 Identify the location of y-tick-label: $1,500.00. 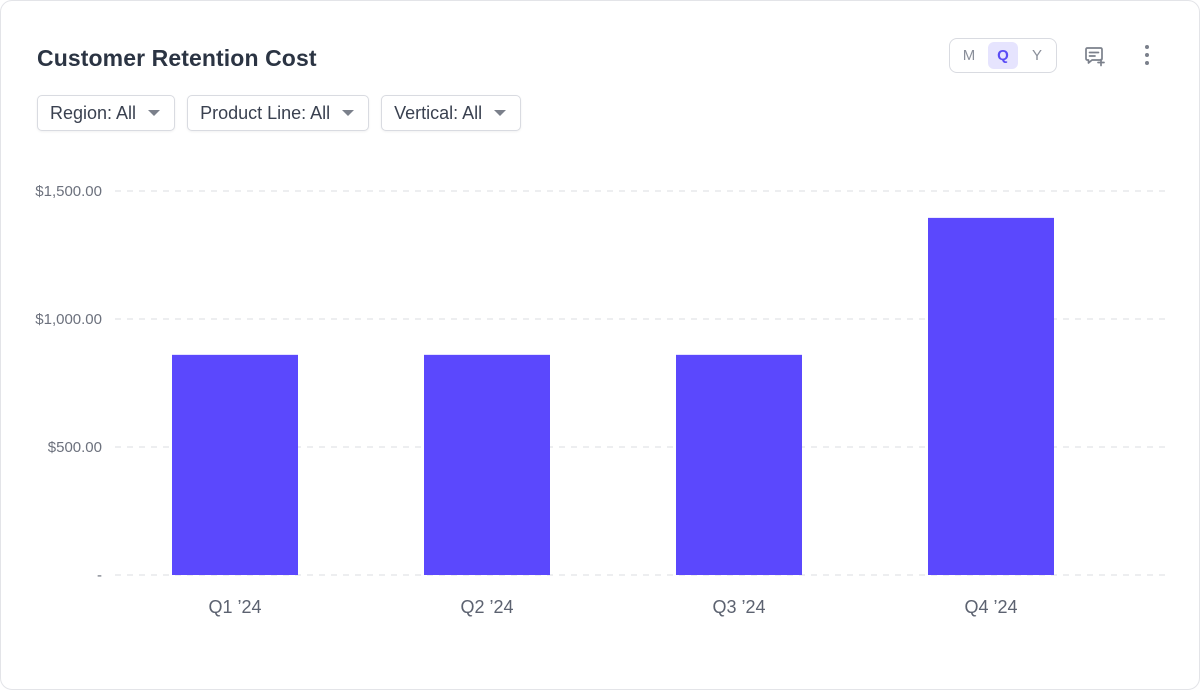
(68, 191).